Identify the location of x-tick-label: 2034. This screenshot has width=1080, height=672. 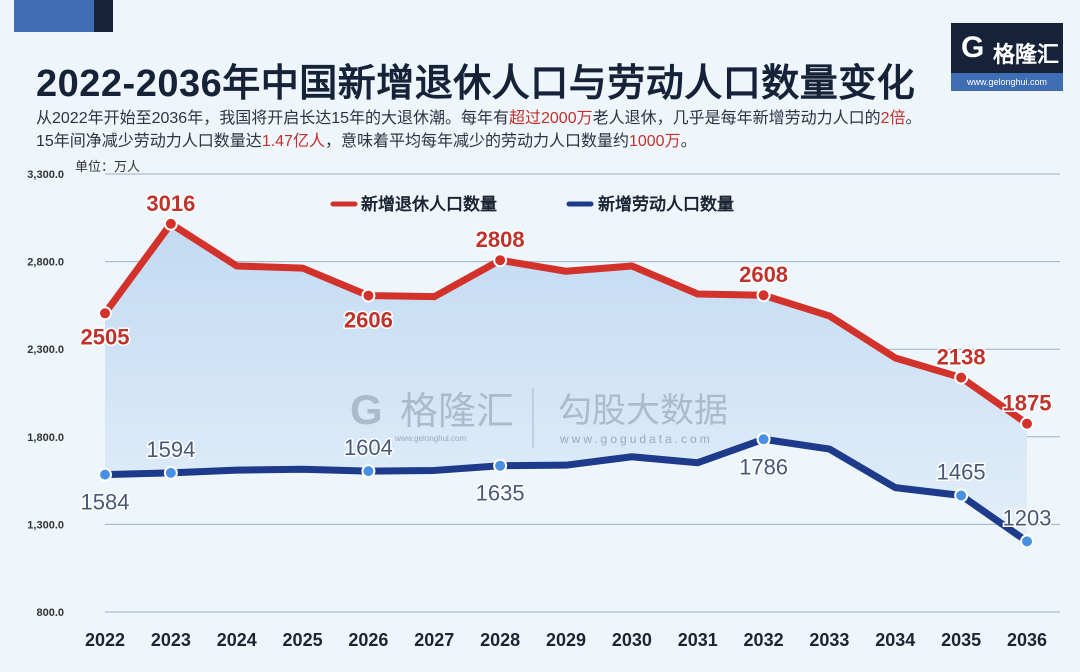
(895, 640).